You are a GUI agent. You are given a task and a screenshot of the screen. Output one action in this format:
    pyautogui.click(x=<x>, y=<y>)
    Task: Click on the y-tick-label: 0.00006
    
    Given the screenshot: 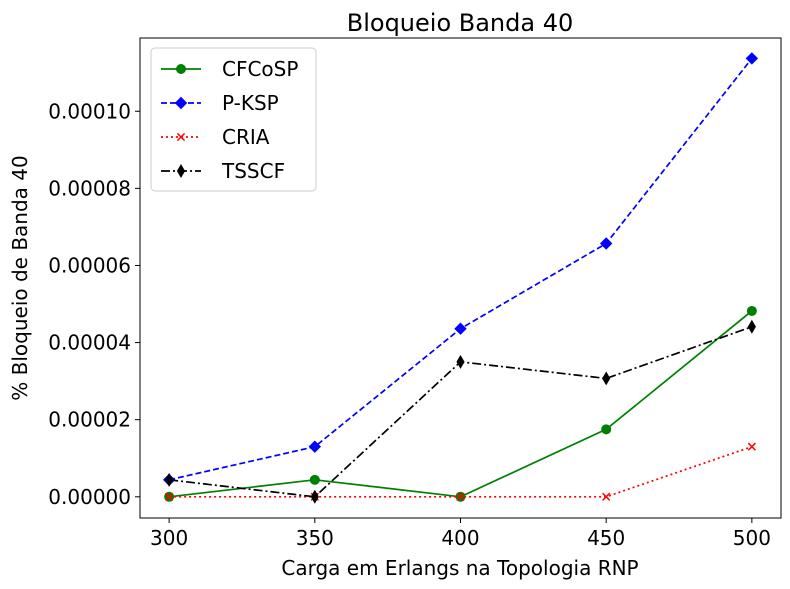 What is the action you would take?
    pyautogui.click(x=89, y=265)
    